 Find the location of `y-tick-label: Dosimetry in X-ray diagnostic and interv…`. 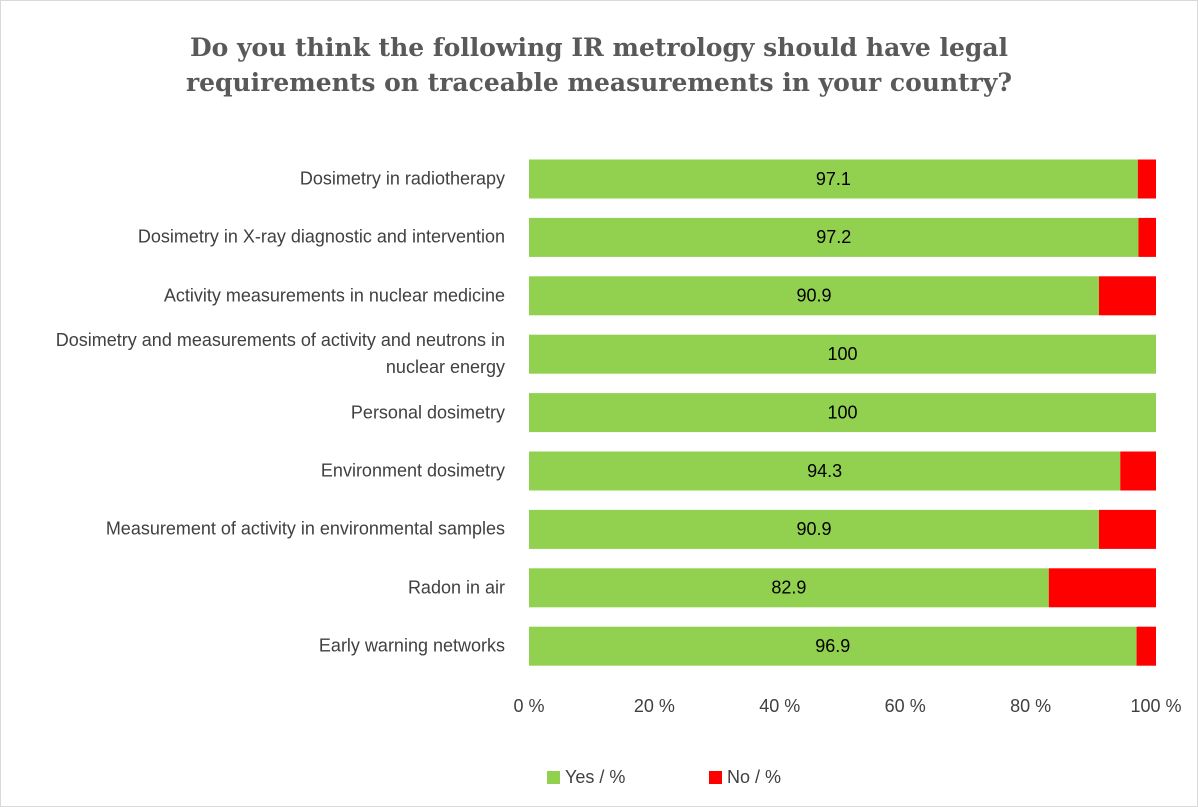

y-tick-label: Dosimetry in X-ray diagnostic and interv… is located at coordinates (321, 236).